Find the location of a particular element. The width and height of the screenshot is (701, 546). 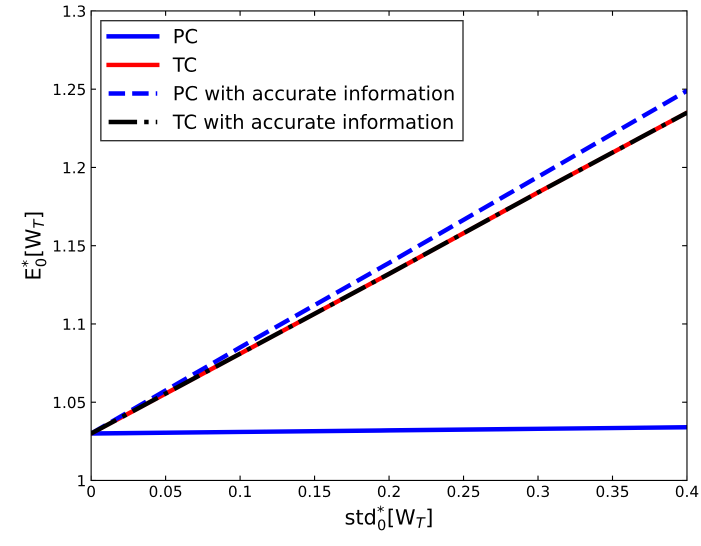

x-tick-label: 0.4 is located at coordinates (687, 492).